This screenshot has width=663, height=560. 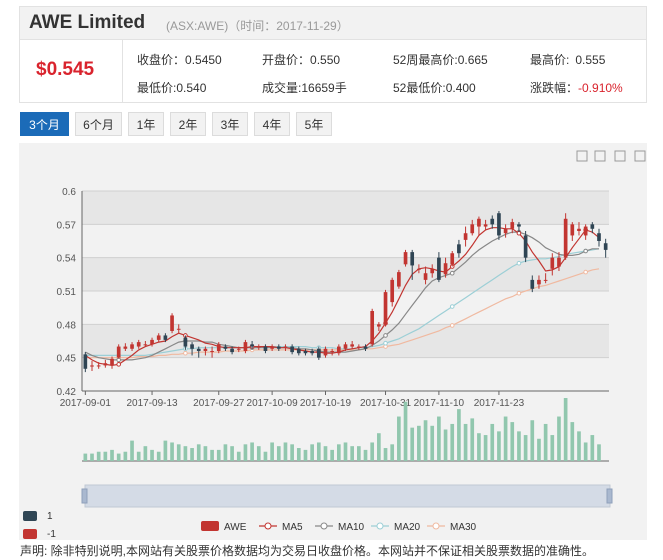 What do you see at coordinates (210, 526) in the screenshot?
I see `legend-awe-swatch` at bounding box center [210, 526].